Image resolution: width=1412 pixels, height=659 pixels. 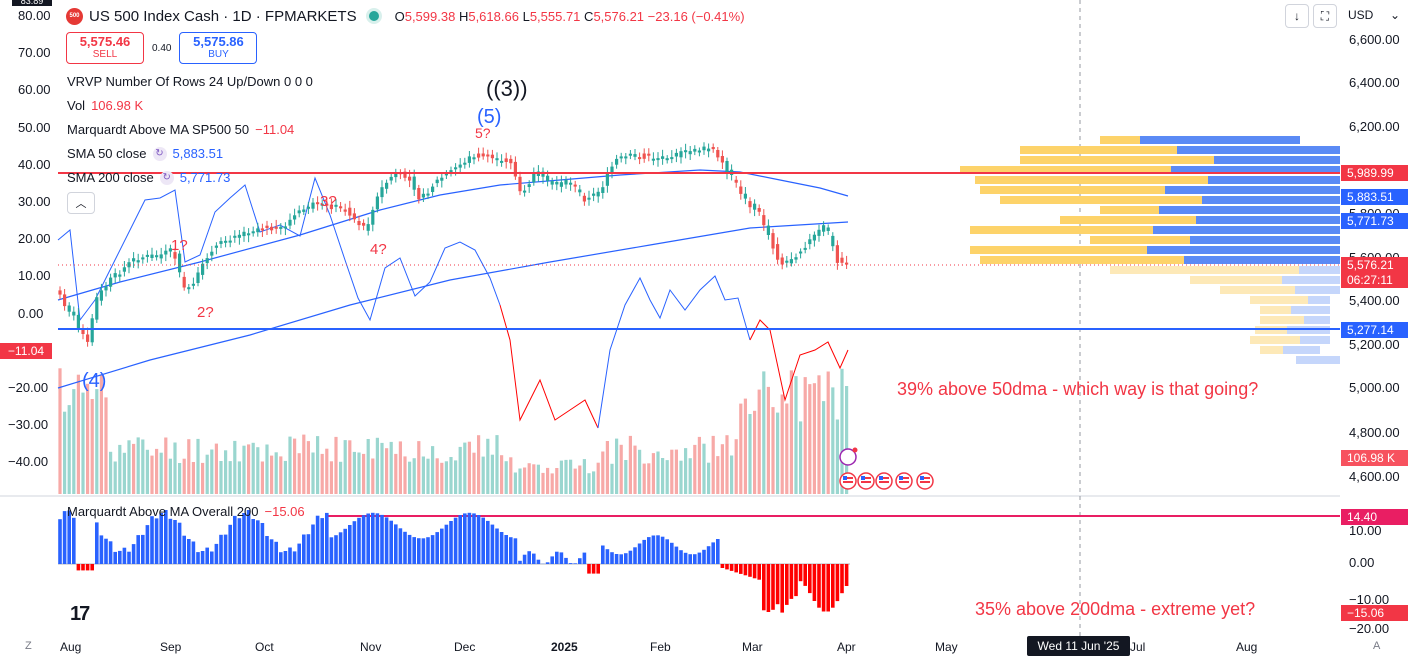 What do you see at coordinates (105, 48) in the screenshot?
I see `sell-button: 5,575.46 SELL` at bounding box center [105, 48].